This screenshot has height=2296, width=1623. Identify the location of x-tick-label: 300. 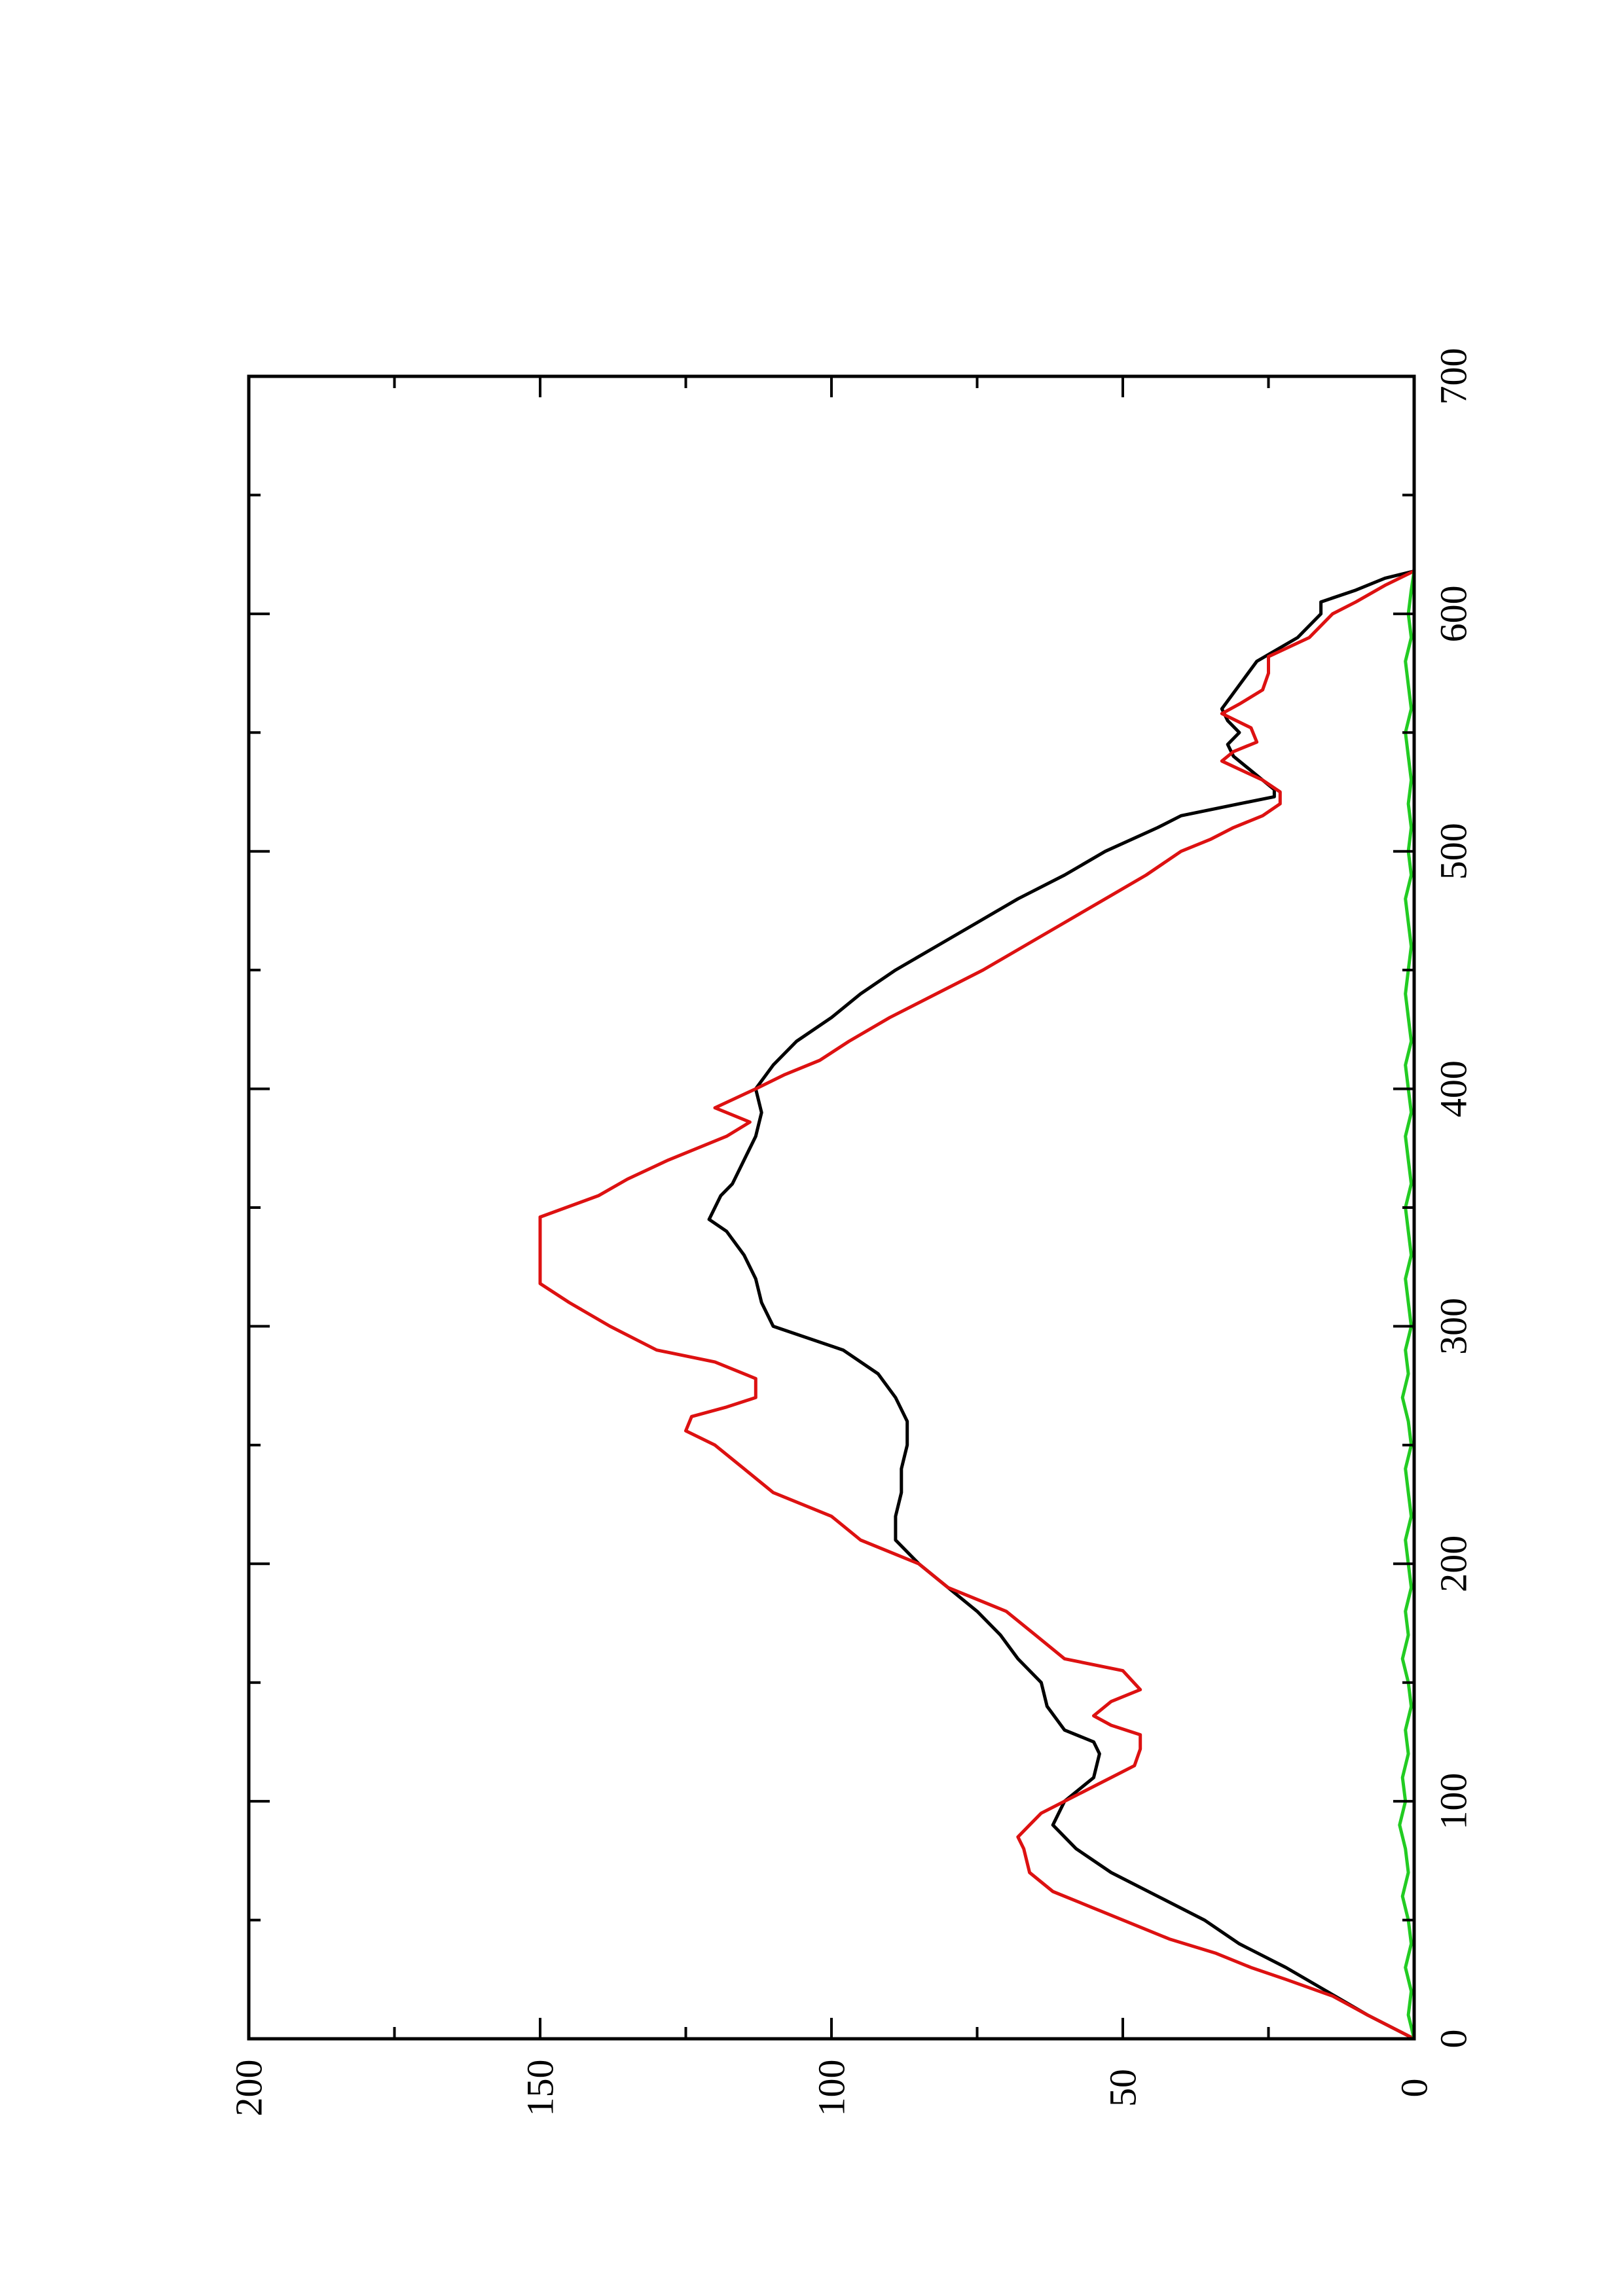
(1453, 1326).